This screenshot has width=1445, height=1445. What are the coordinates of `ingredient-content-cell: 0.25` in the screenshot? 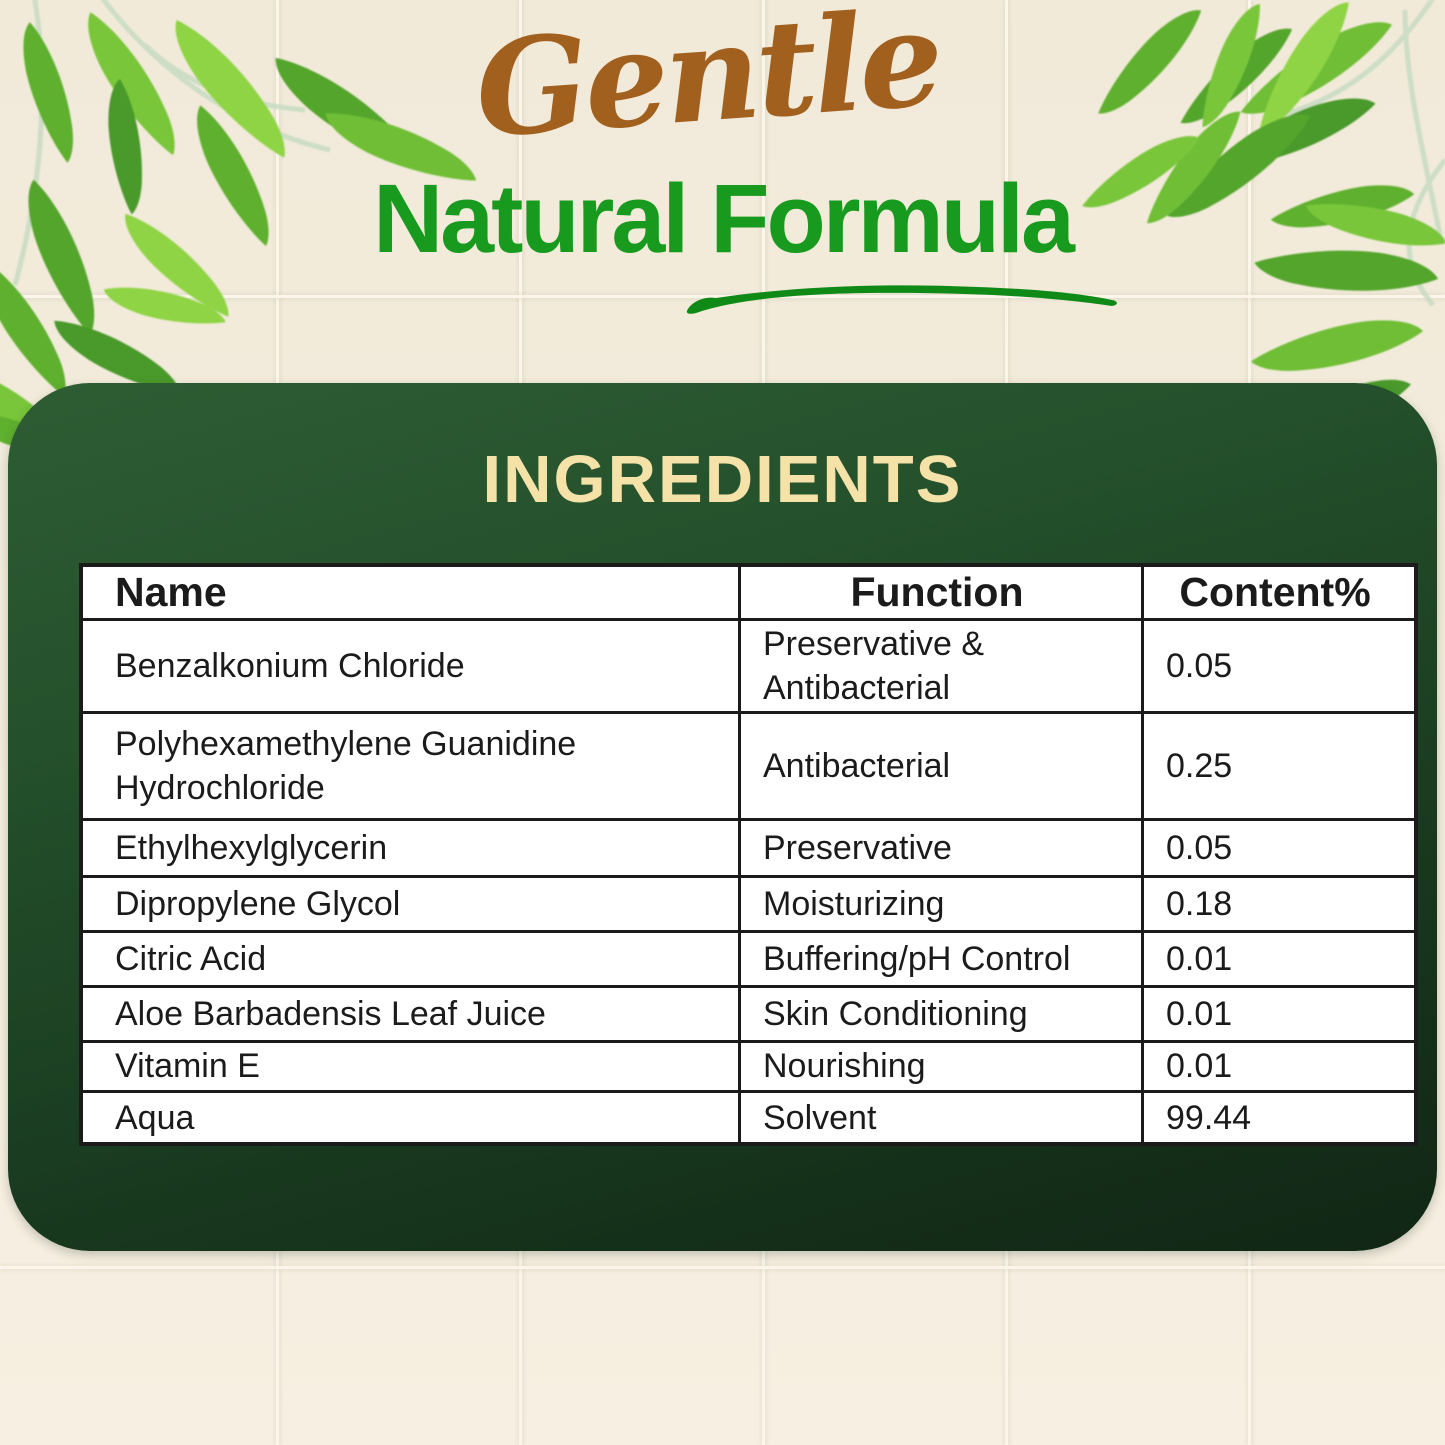 It's located at (1279, 765).